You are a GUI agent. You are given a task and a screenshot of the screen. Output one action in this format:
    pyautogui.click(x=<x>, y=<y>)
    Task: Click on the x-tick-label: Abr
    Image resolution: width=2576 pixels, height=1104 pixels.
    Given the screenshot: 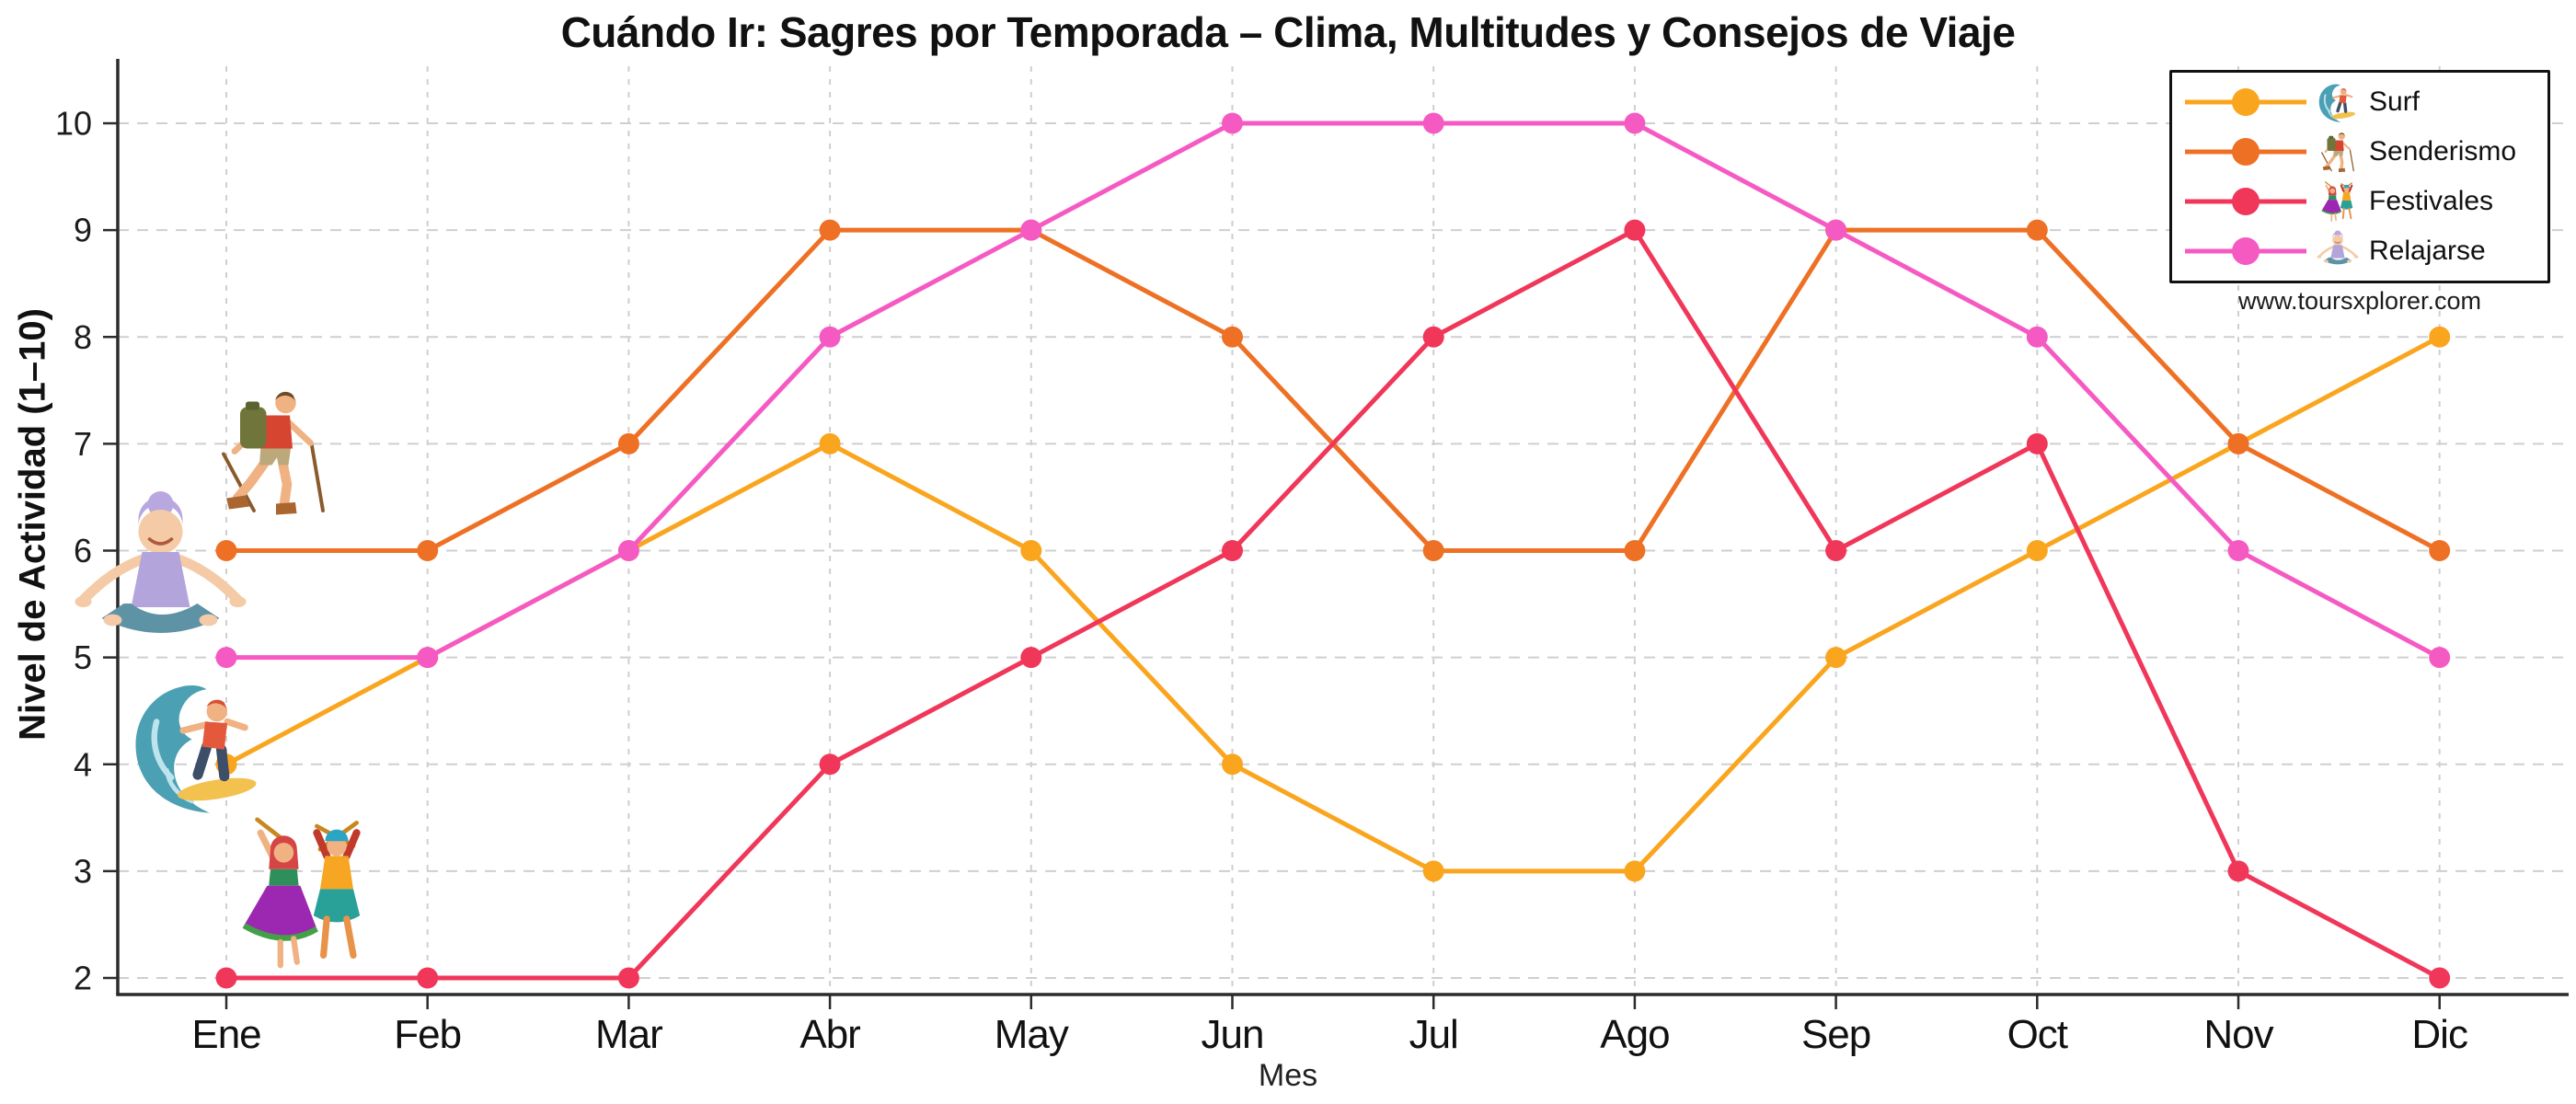 What is the action you would take?
    pyautogui.click(x=829, y=1034)
    